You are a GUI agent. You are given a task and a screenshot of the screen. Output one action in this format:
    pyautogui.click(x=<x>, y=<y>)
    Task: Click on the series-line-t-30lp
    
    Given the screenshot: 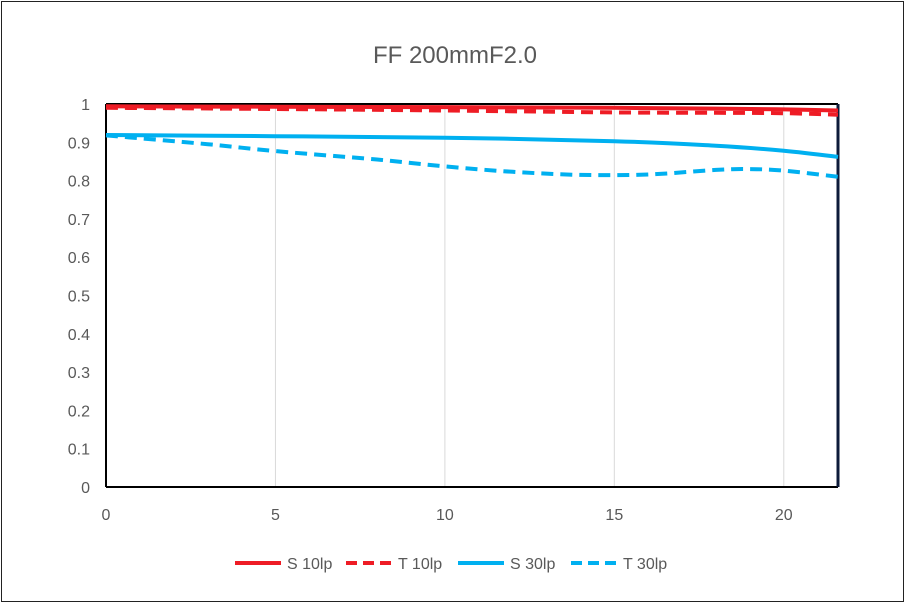 What is the action you would take?
    pyautogui.click(x=472, y=156)
    